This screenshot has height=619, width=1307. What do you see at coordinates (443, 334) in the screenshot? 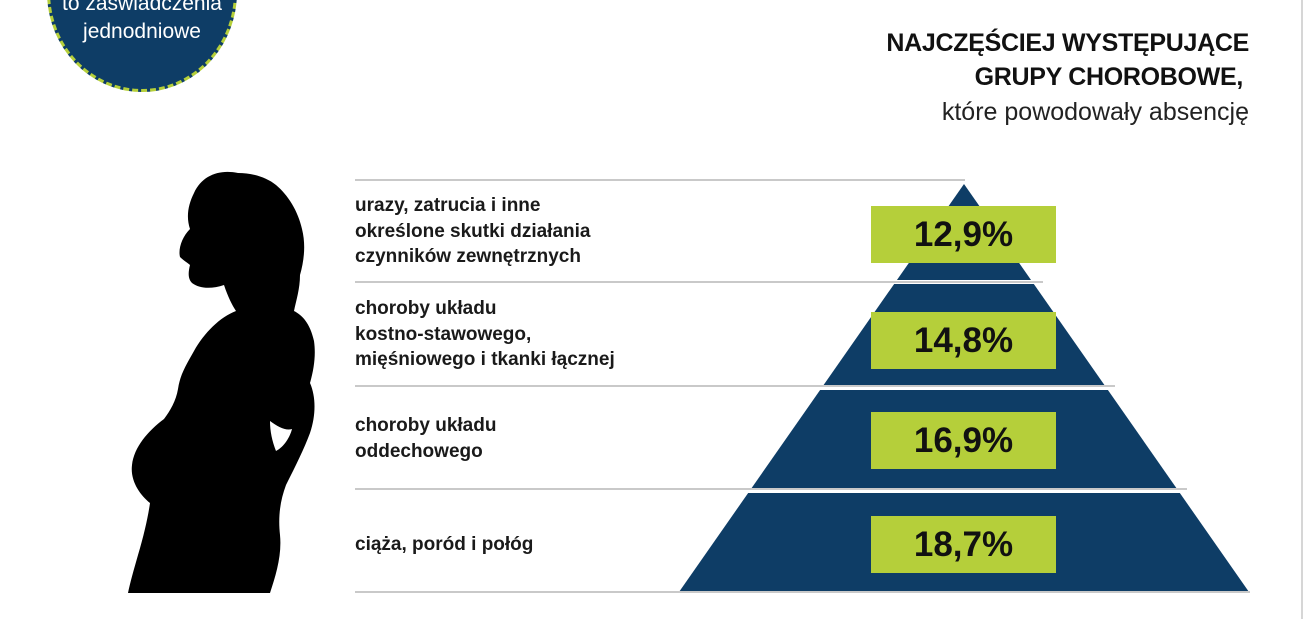
I see `row-label-line: kostno-stawowego,` at bounding box center [443, 334].